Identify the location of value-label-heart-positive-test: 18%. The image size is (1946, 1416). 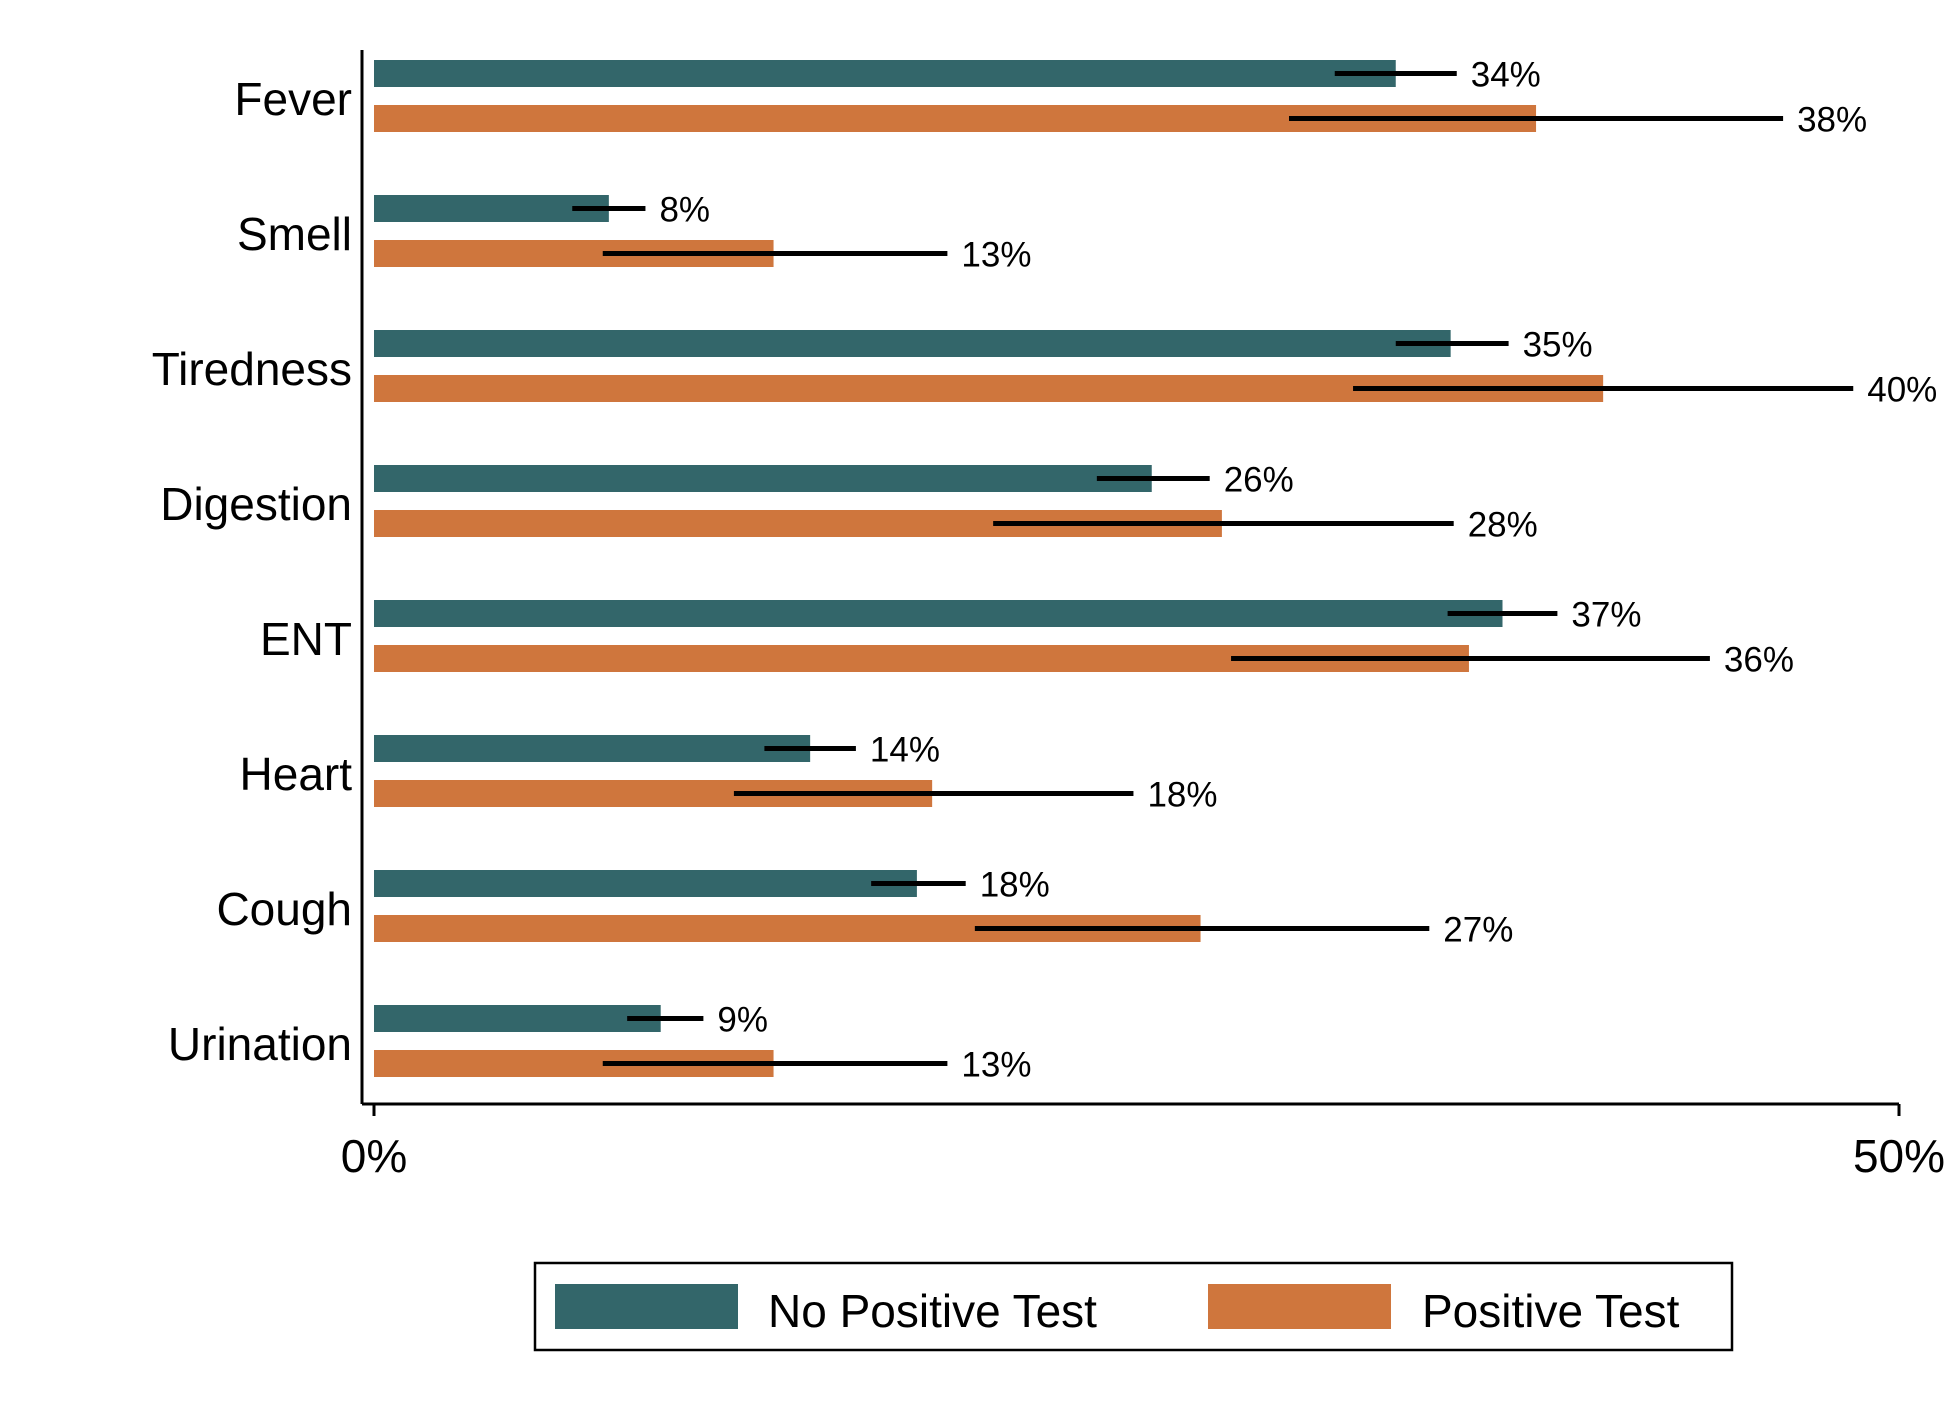
(1182, 795).